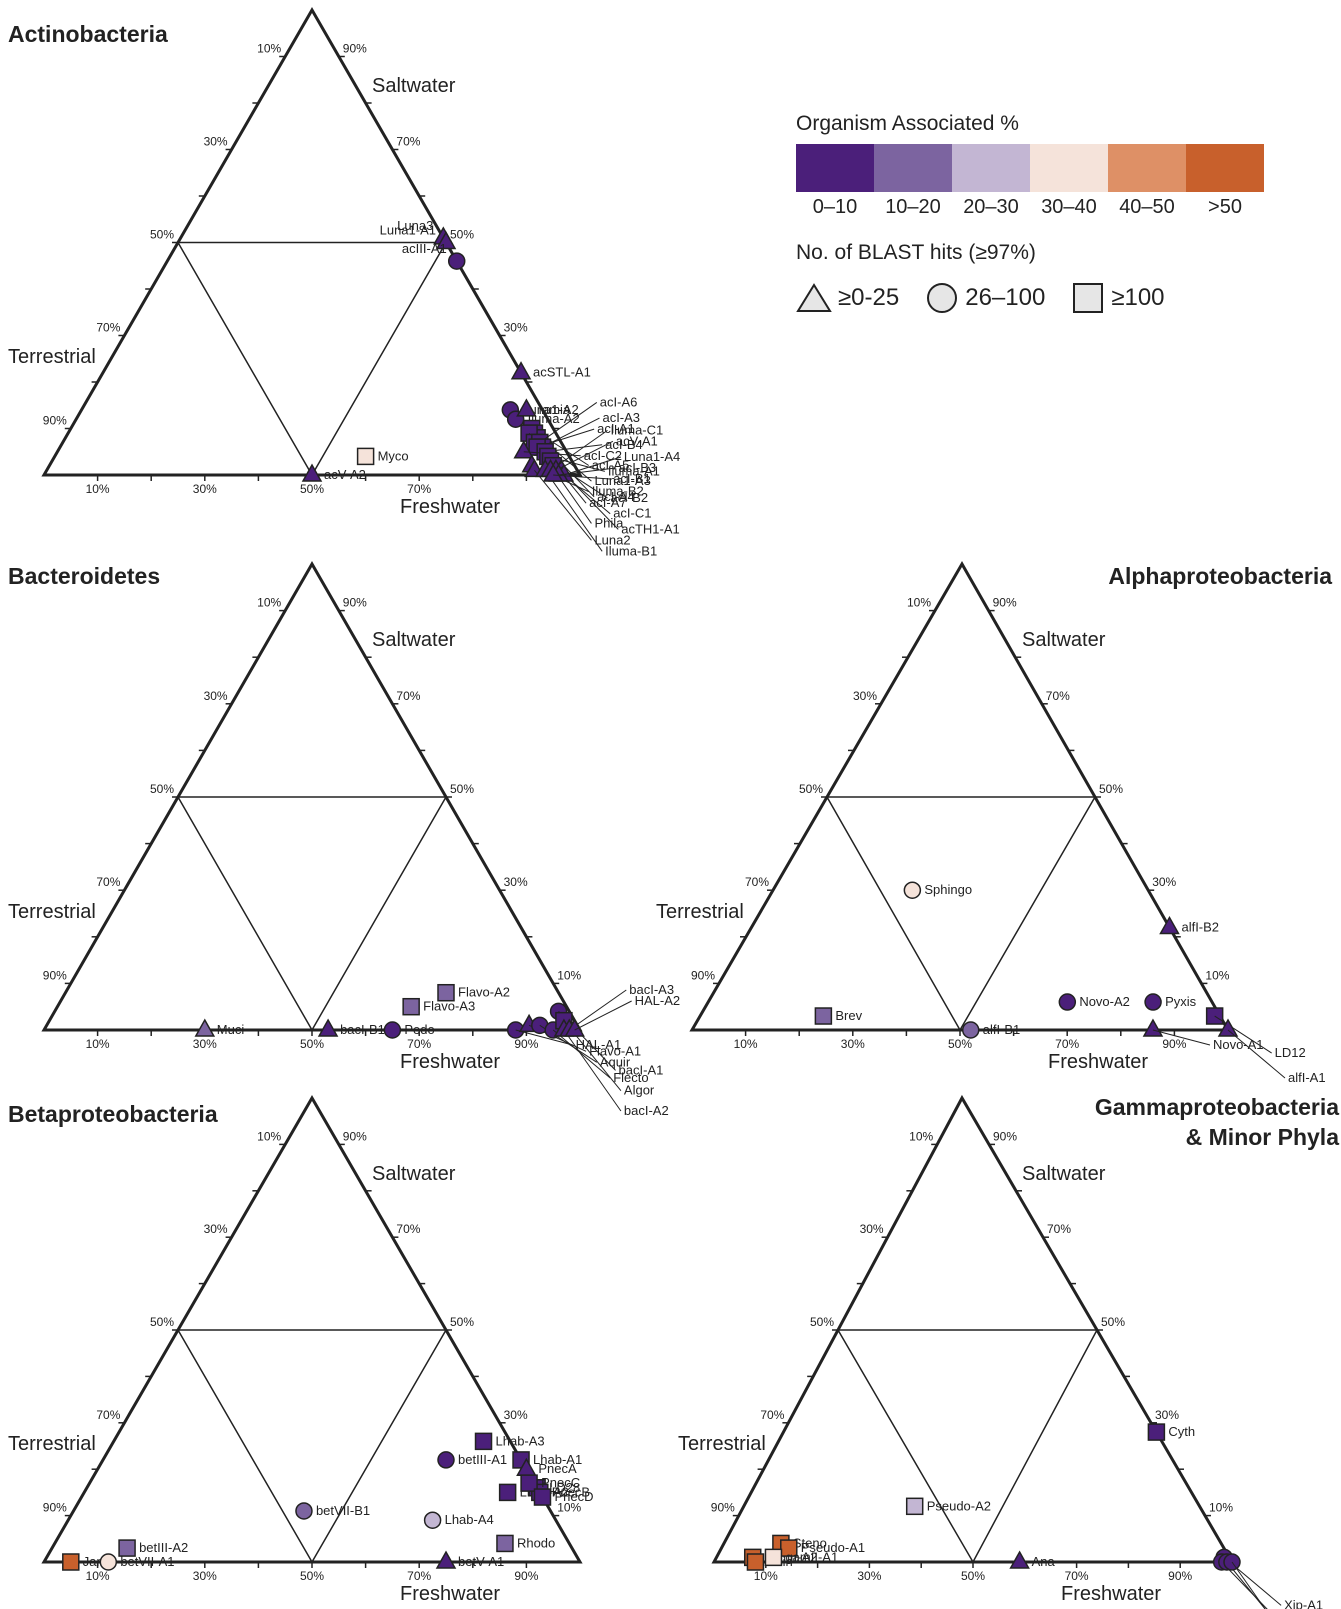 This screenshot has height=1609, width=1341. Describe the element at coordinates (608, 502) in the screenshot. I see `point-label: acI-A7` at that location.